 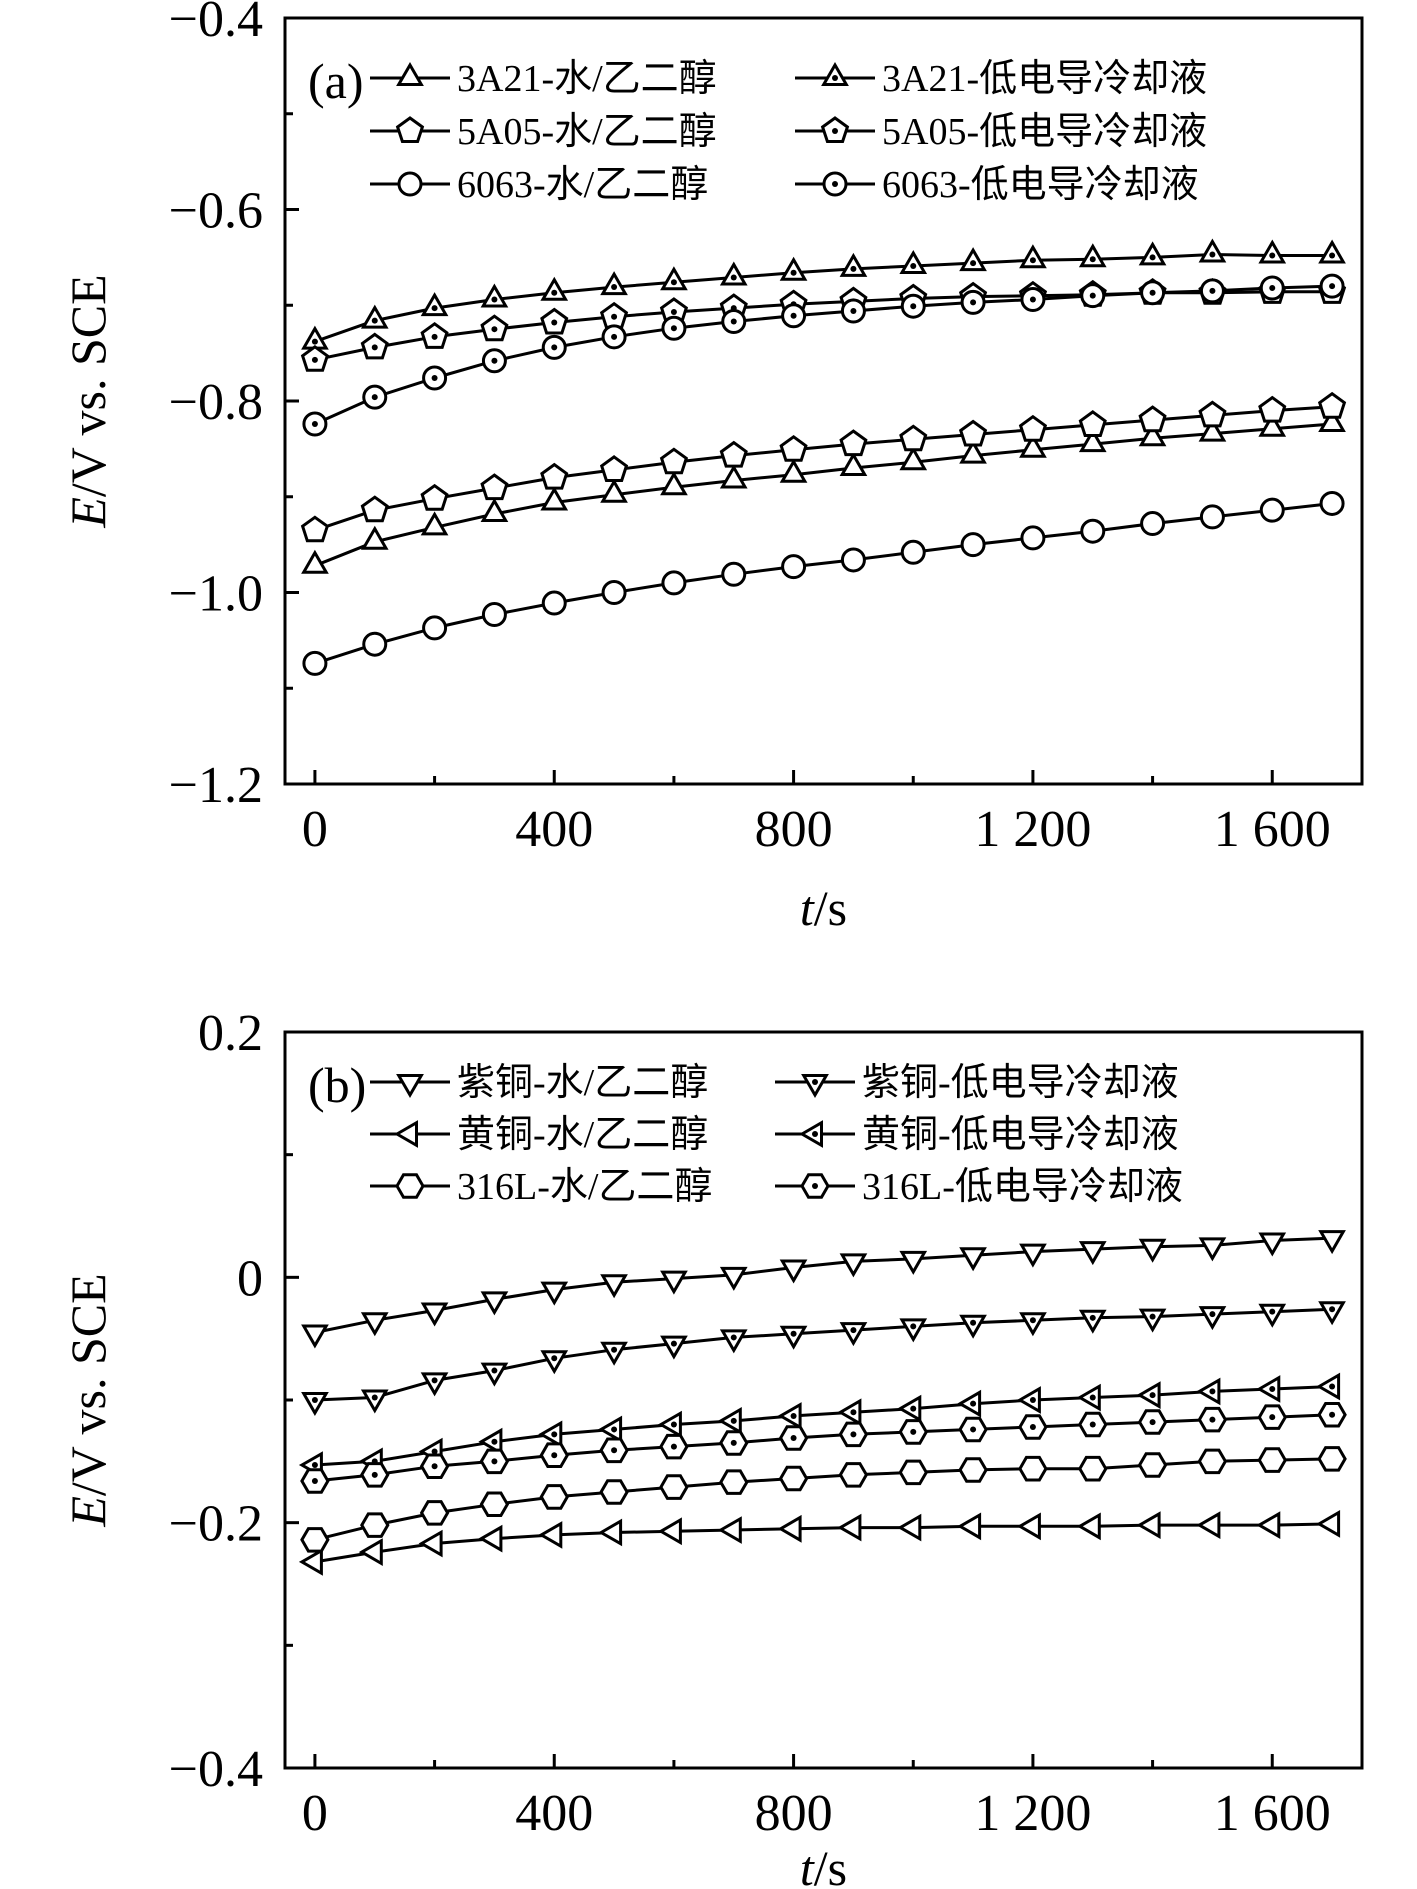 I want to click on panel-b-label: (b), so click(x=337, y=1085).